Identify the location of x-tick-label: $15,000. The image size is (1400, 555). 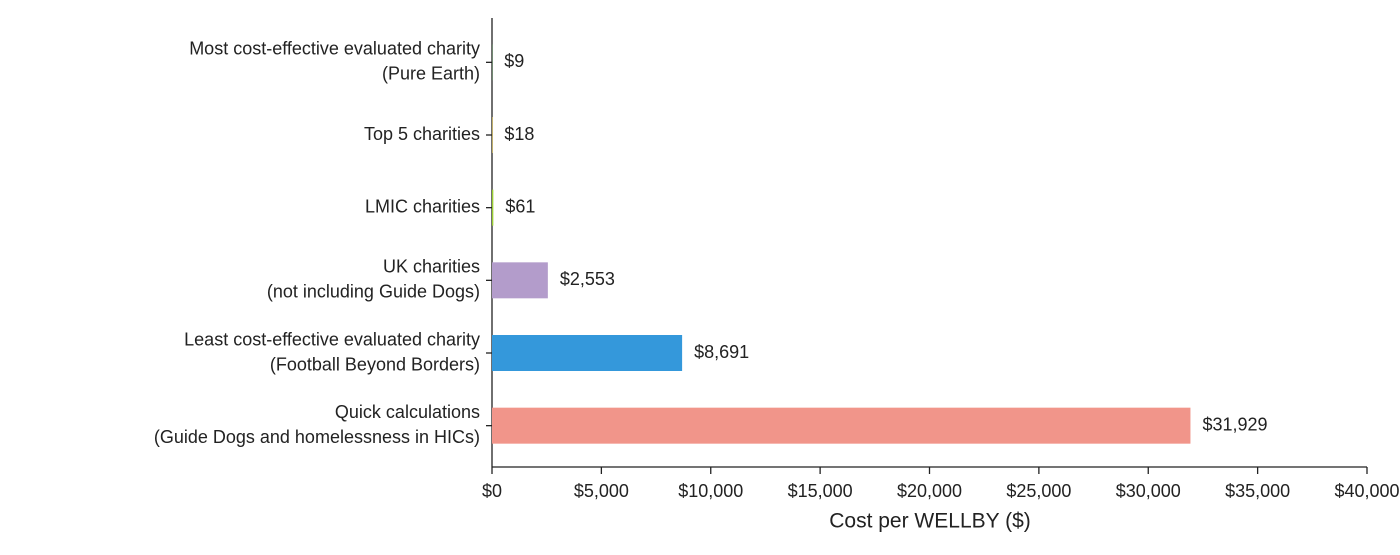
(820, 491).